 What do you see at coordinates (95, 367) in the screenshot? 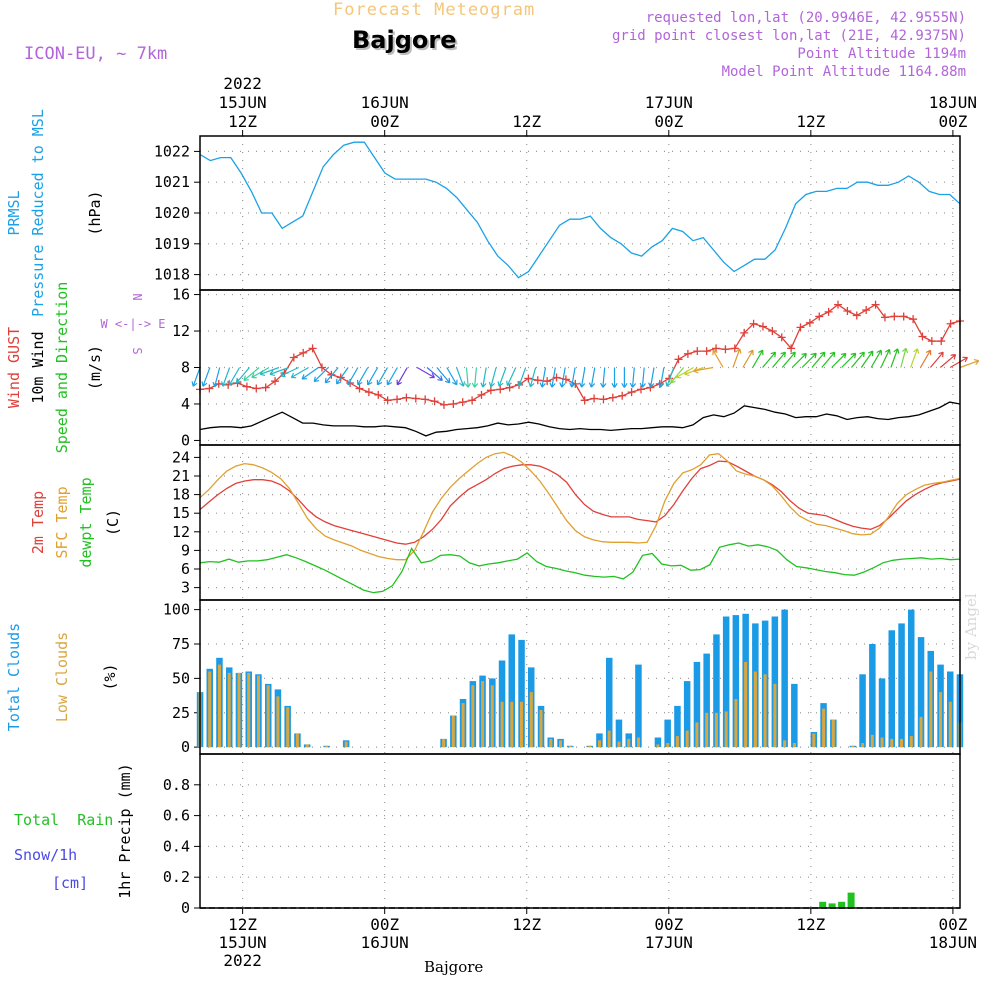
I see `panel-label: (m/s)` at bounding box center [95, 367].